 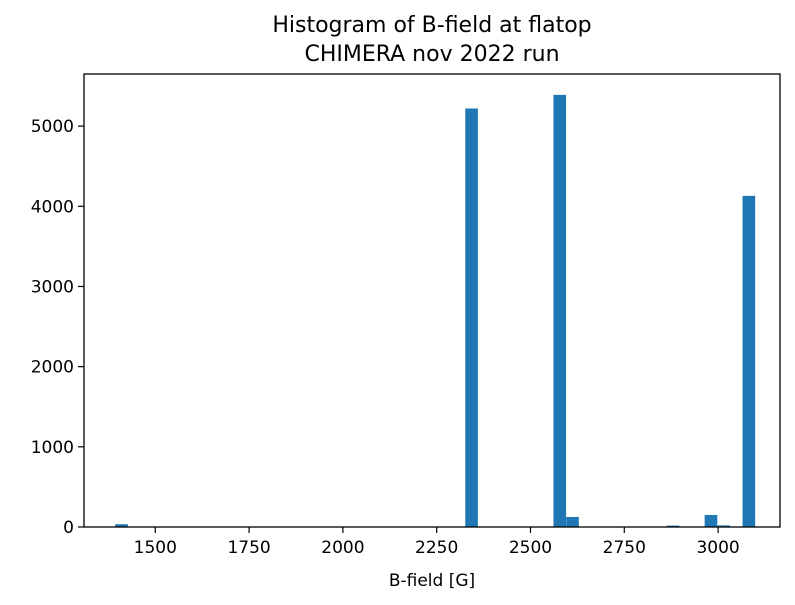 What do you see at coordinates (624, 548) in the screenshot?
I see `x-tick-label: 2750` at bounding box center [624, 548].